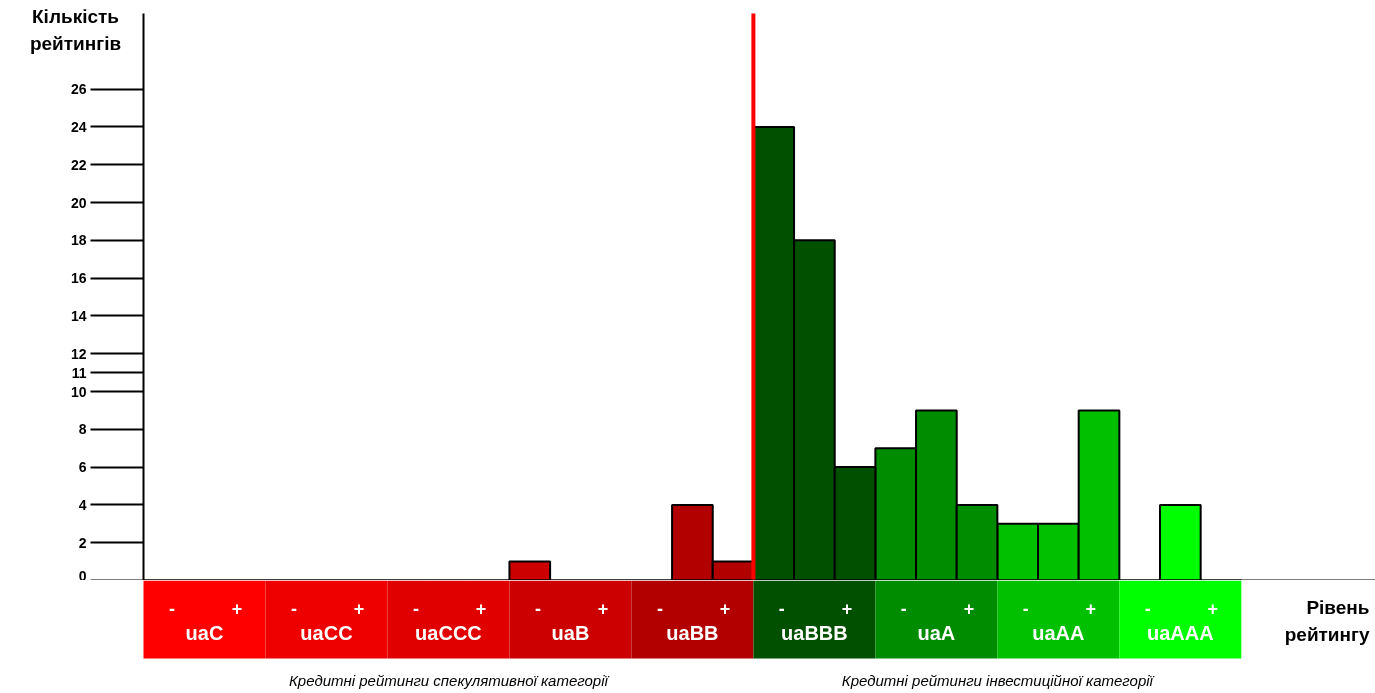 The width and height of the screenshot is (1375, 693). I want to click on y-tick-label: 12, so click(78, 353).